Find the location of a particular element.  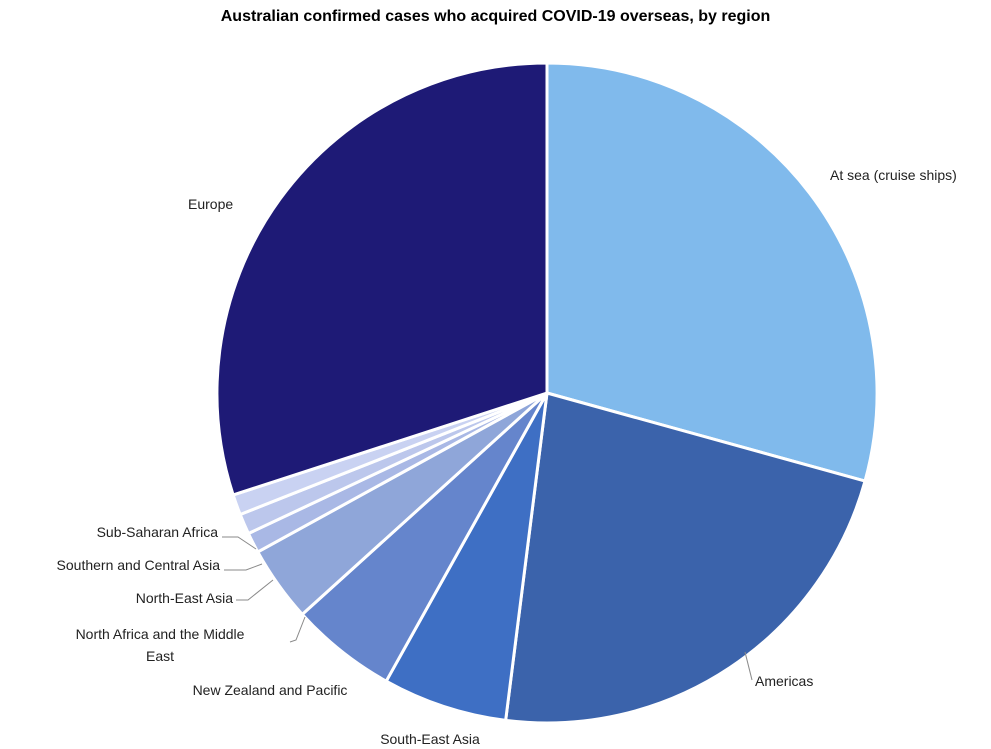

slice-label-new-zealand-and-pacific: New Zealand and Pacific is located at coordinates (270, 690).